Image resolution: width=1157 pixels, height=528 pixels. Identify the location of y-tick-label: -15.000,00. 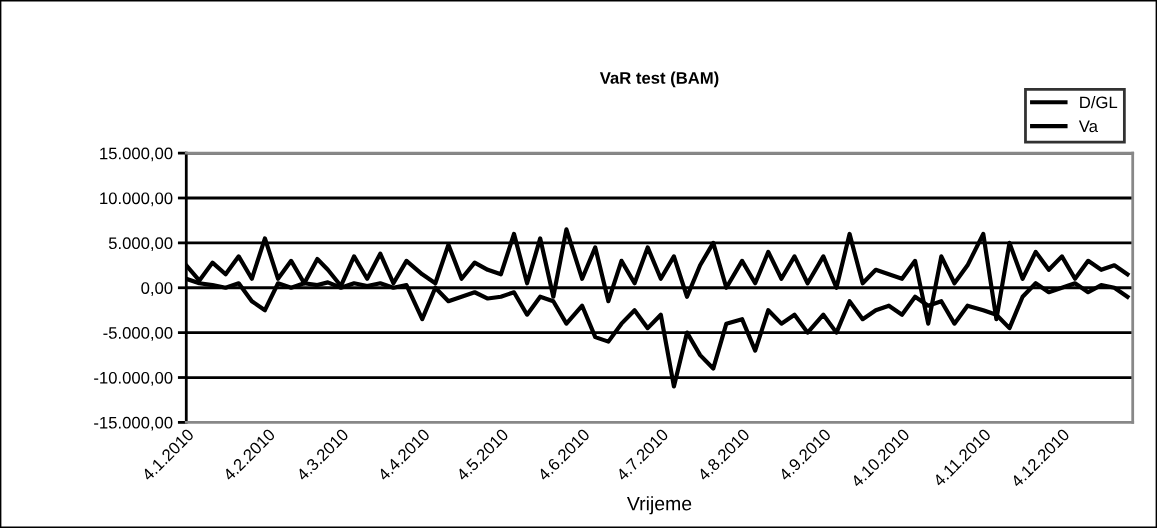
(133, 423).